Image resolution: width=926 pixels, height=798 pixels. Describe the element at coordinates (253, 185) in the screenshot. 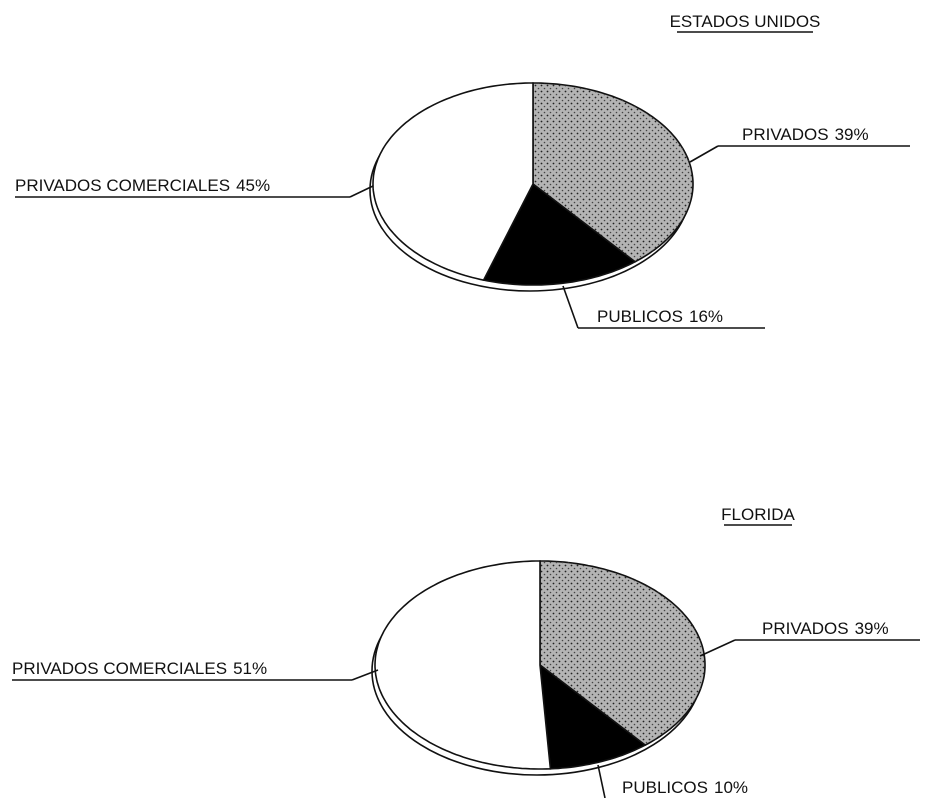

I see `value-label: 45%` at that location.